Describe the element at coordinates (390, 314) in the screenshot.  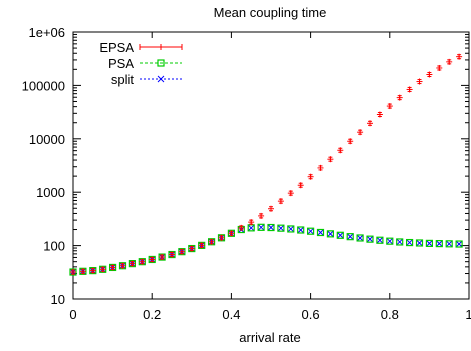
I see `x-tick-label: 0.8` at that location.